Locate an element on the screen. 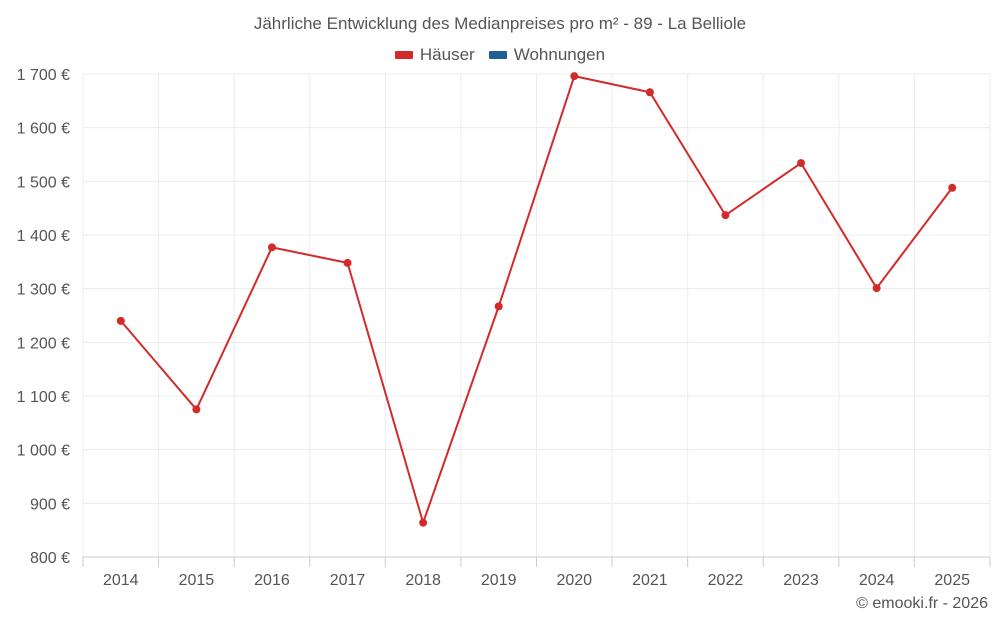 The image size is (1000, 625). credit: © emooki.fr - 2026 is located at coordinates (922, 603).